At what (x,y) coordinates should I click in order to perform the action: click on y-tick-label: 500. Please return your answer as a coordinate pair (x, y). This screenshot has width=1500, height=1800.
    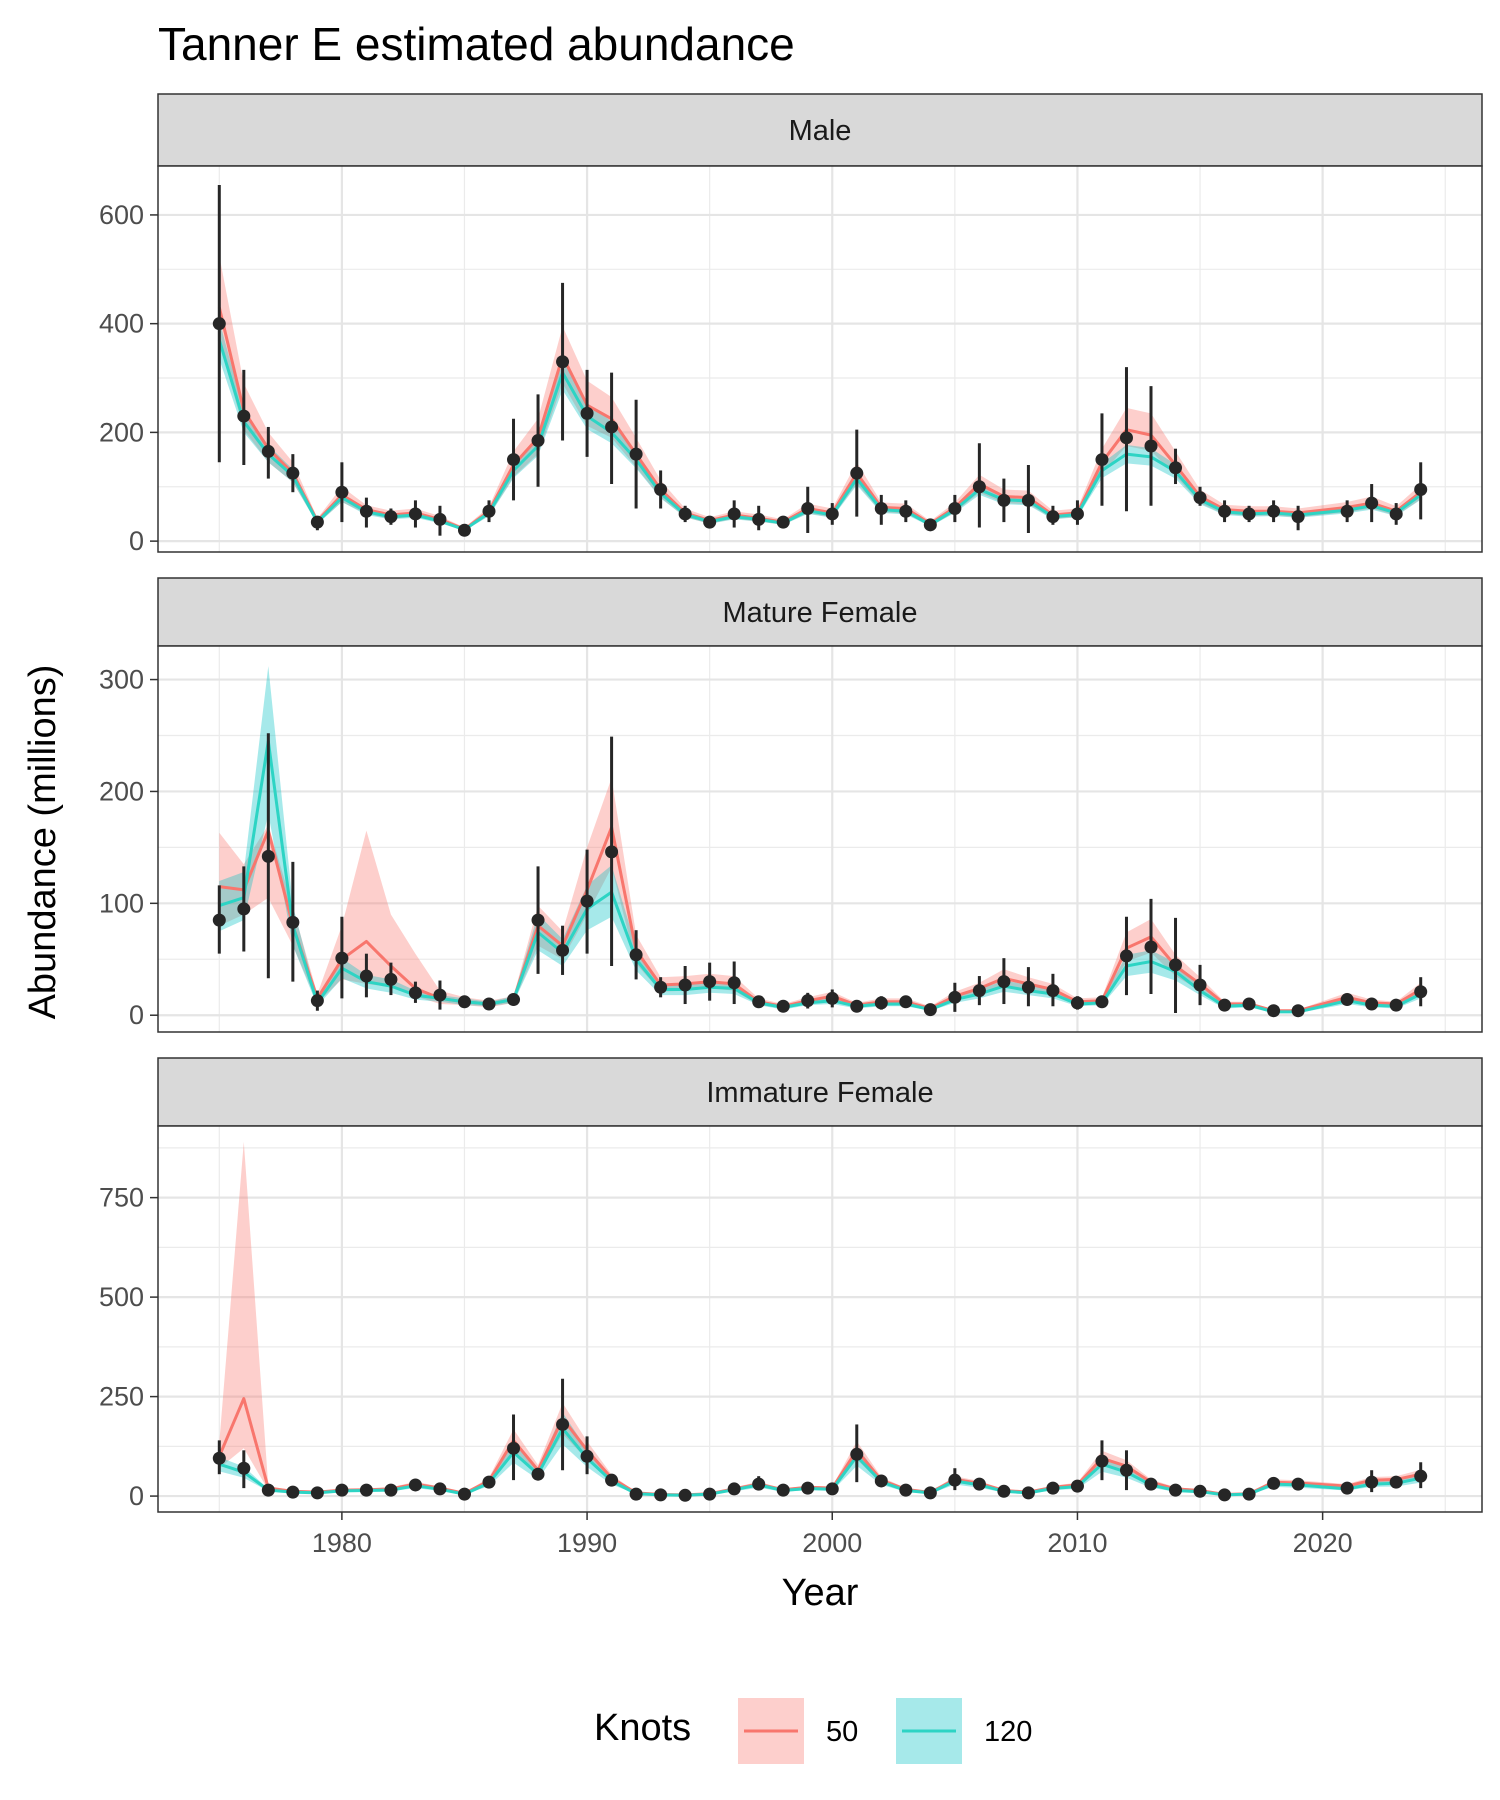
    Looking at the image, I should click on (121, 1297).